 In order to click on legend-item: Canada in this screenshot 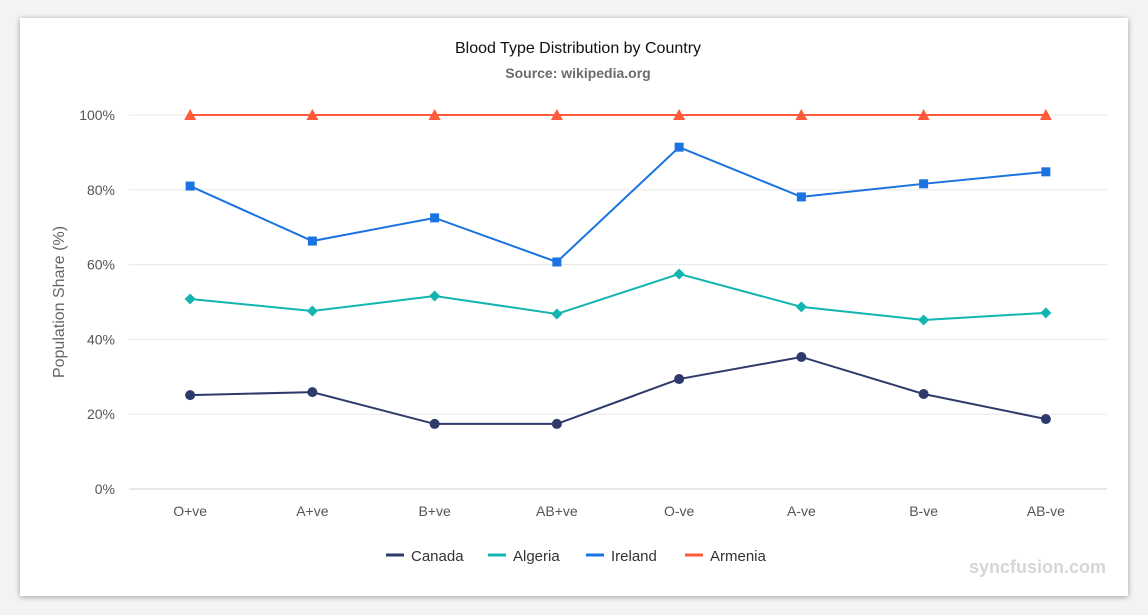, I will do `click(437, 556)`.